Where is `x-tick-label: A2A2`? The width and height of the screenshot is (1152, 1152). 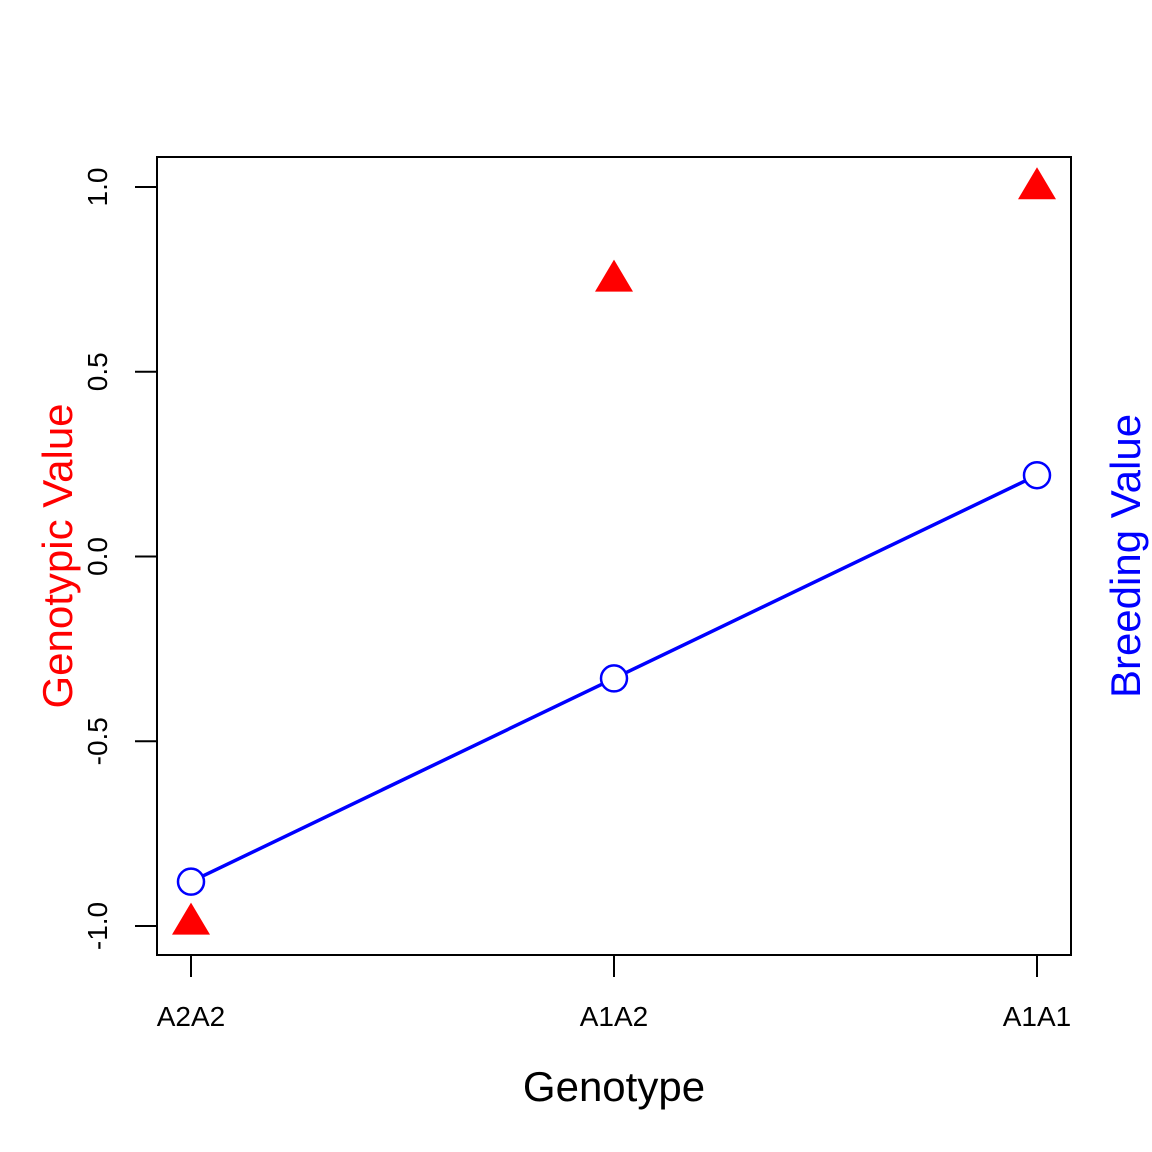 x-tick-label: A2A2 is located at coordinates (191, 1016).